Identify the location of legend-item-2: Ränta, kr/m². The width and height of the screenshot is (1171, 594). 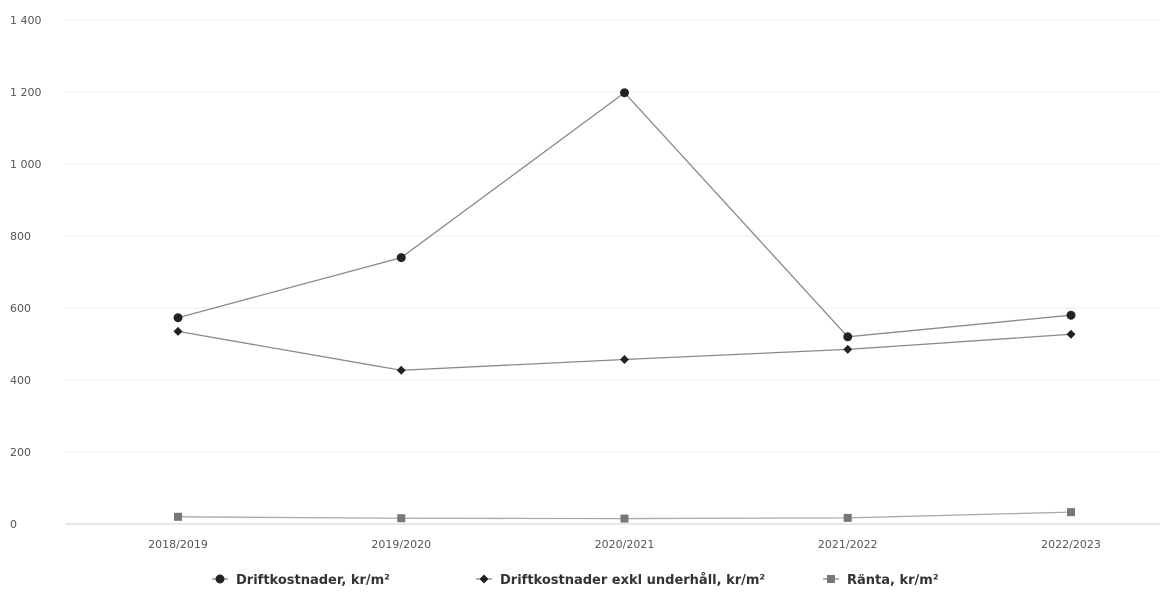
(881, 580).